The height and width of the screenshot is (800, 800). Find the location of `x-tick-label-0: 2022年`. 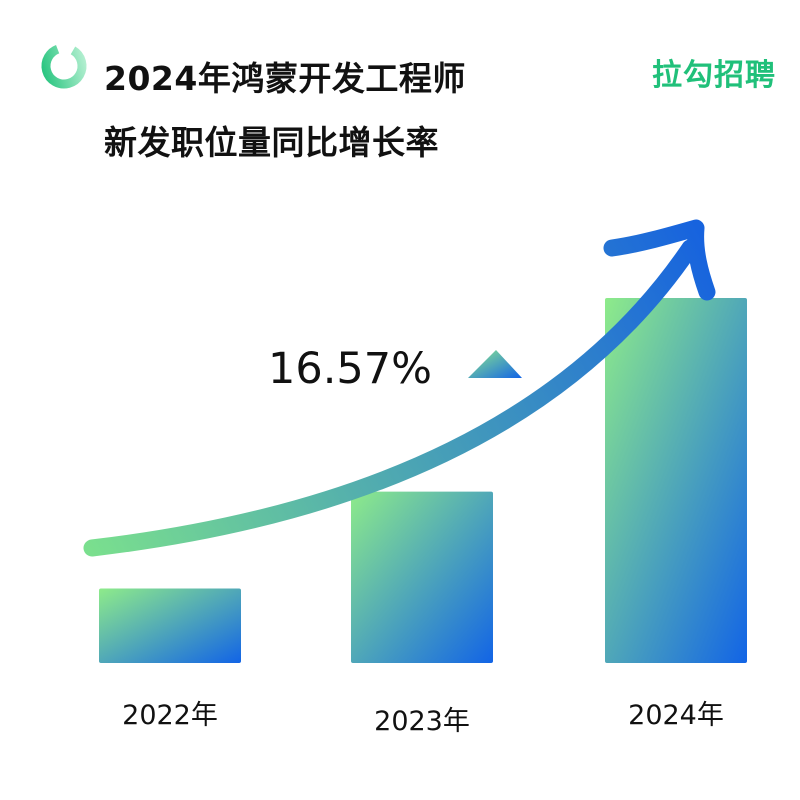

x-tick-label-0: 2022年 is located at coordinates (170, 715).